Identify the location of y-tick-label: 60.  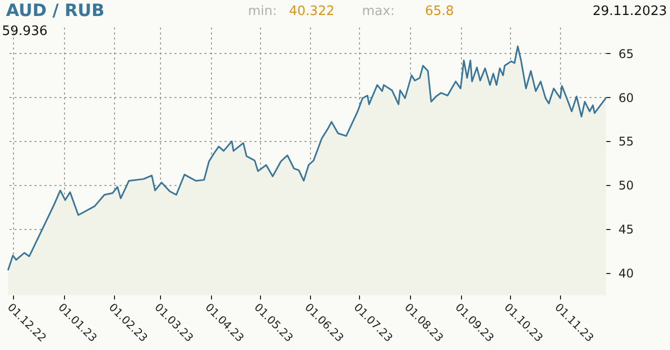
(626, 97).